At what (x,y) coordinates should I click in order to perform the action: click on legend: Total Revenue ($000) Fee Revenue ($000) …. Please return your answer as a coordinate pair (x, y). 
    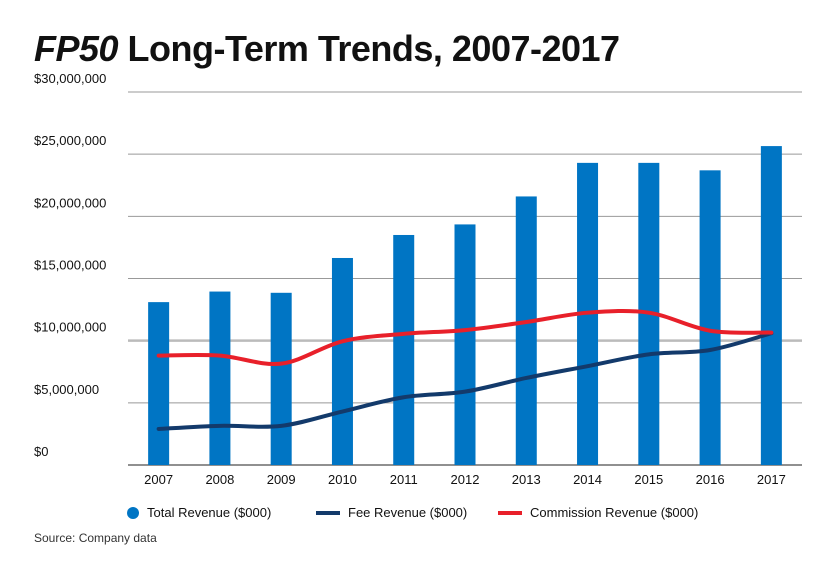
    Looking at the image, I should click on (420, 517).